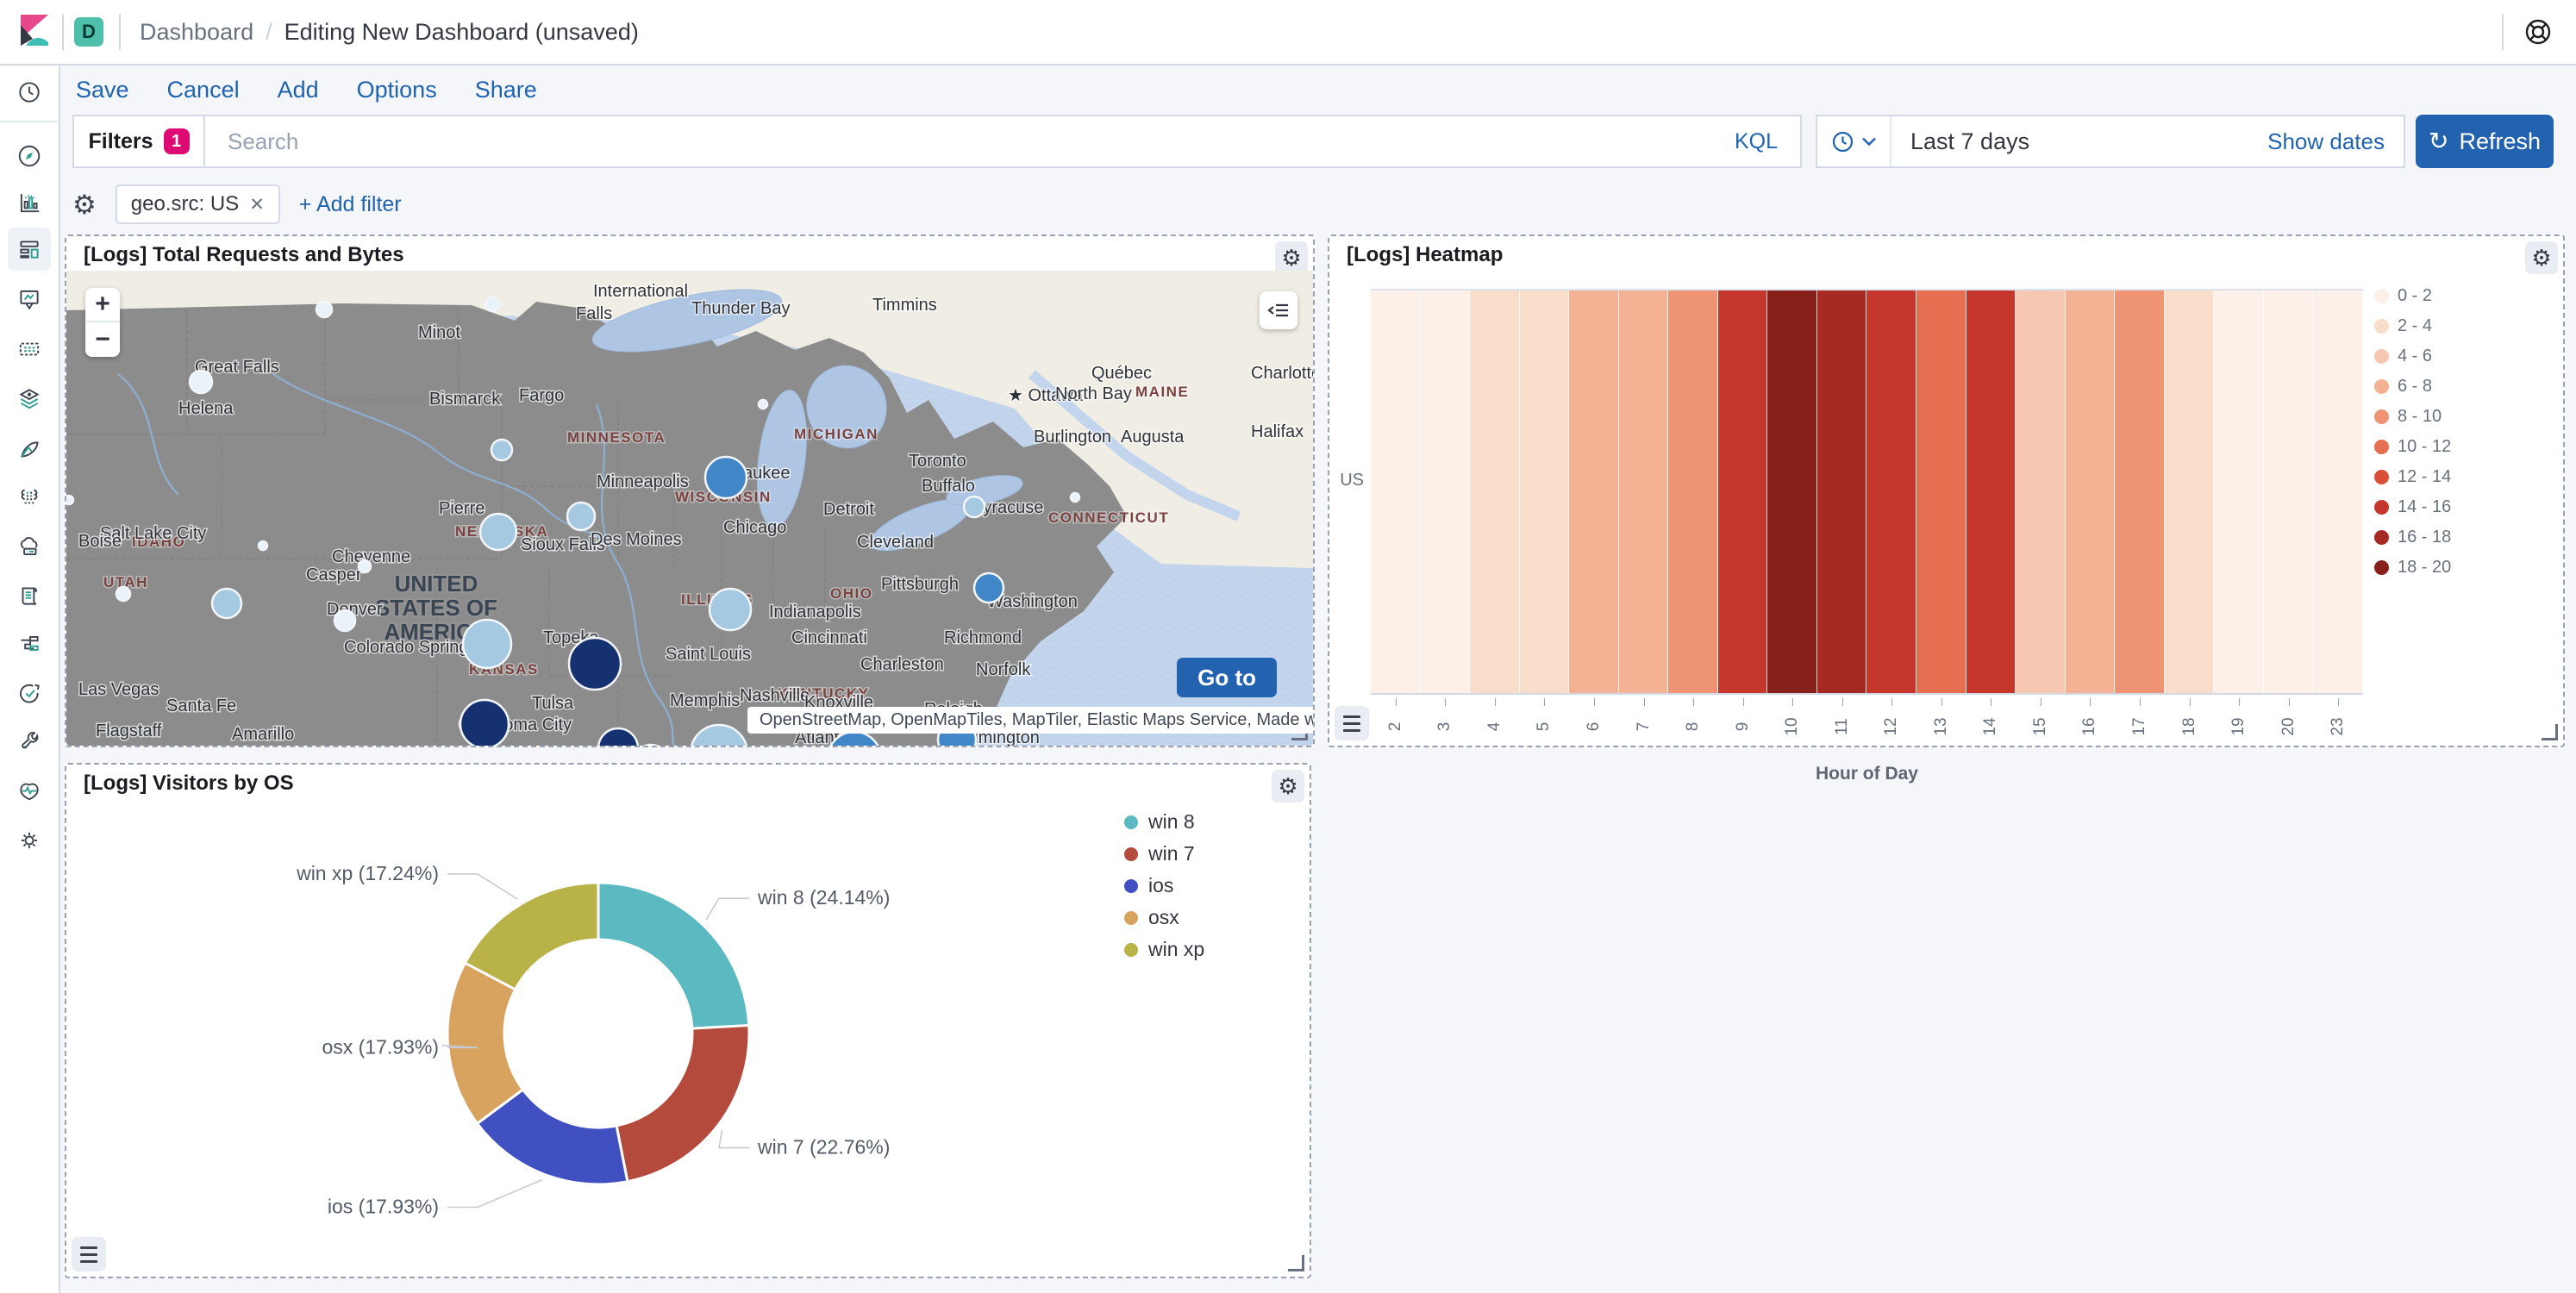  I want to click on space-badge: D, so click(88, 32).